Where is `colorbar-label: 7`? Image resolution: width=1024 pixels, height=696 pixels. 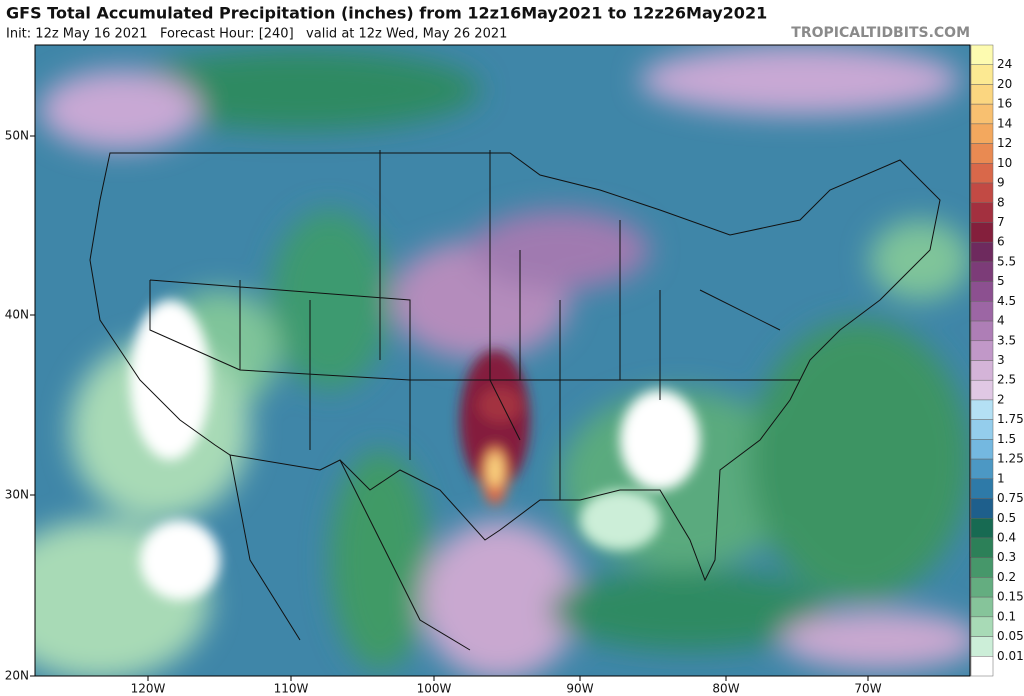 colorbar-label: 7 is located at coordinates (1001, 222).